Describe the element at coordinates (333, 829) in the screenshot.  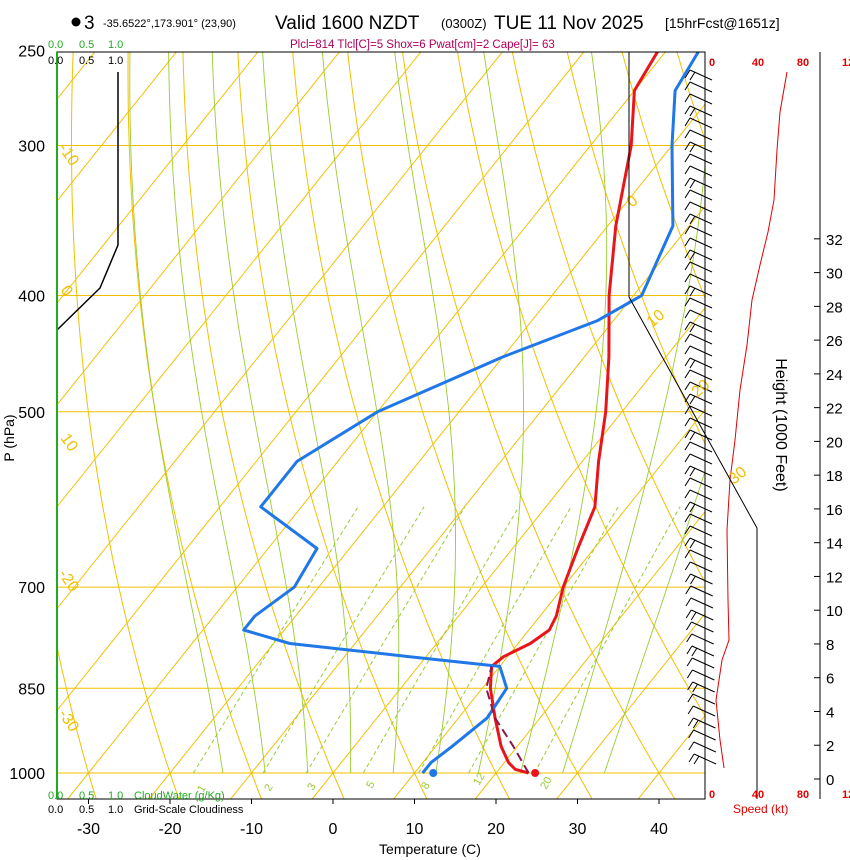
I see `x-tick-label: 0` at that location.